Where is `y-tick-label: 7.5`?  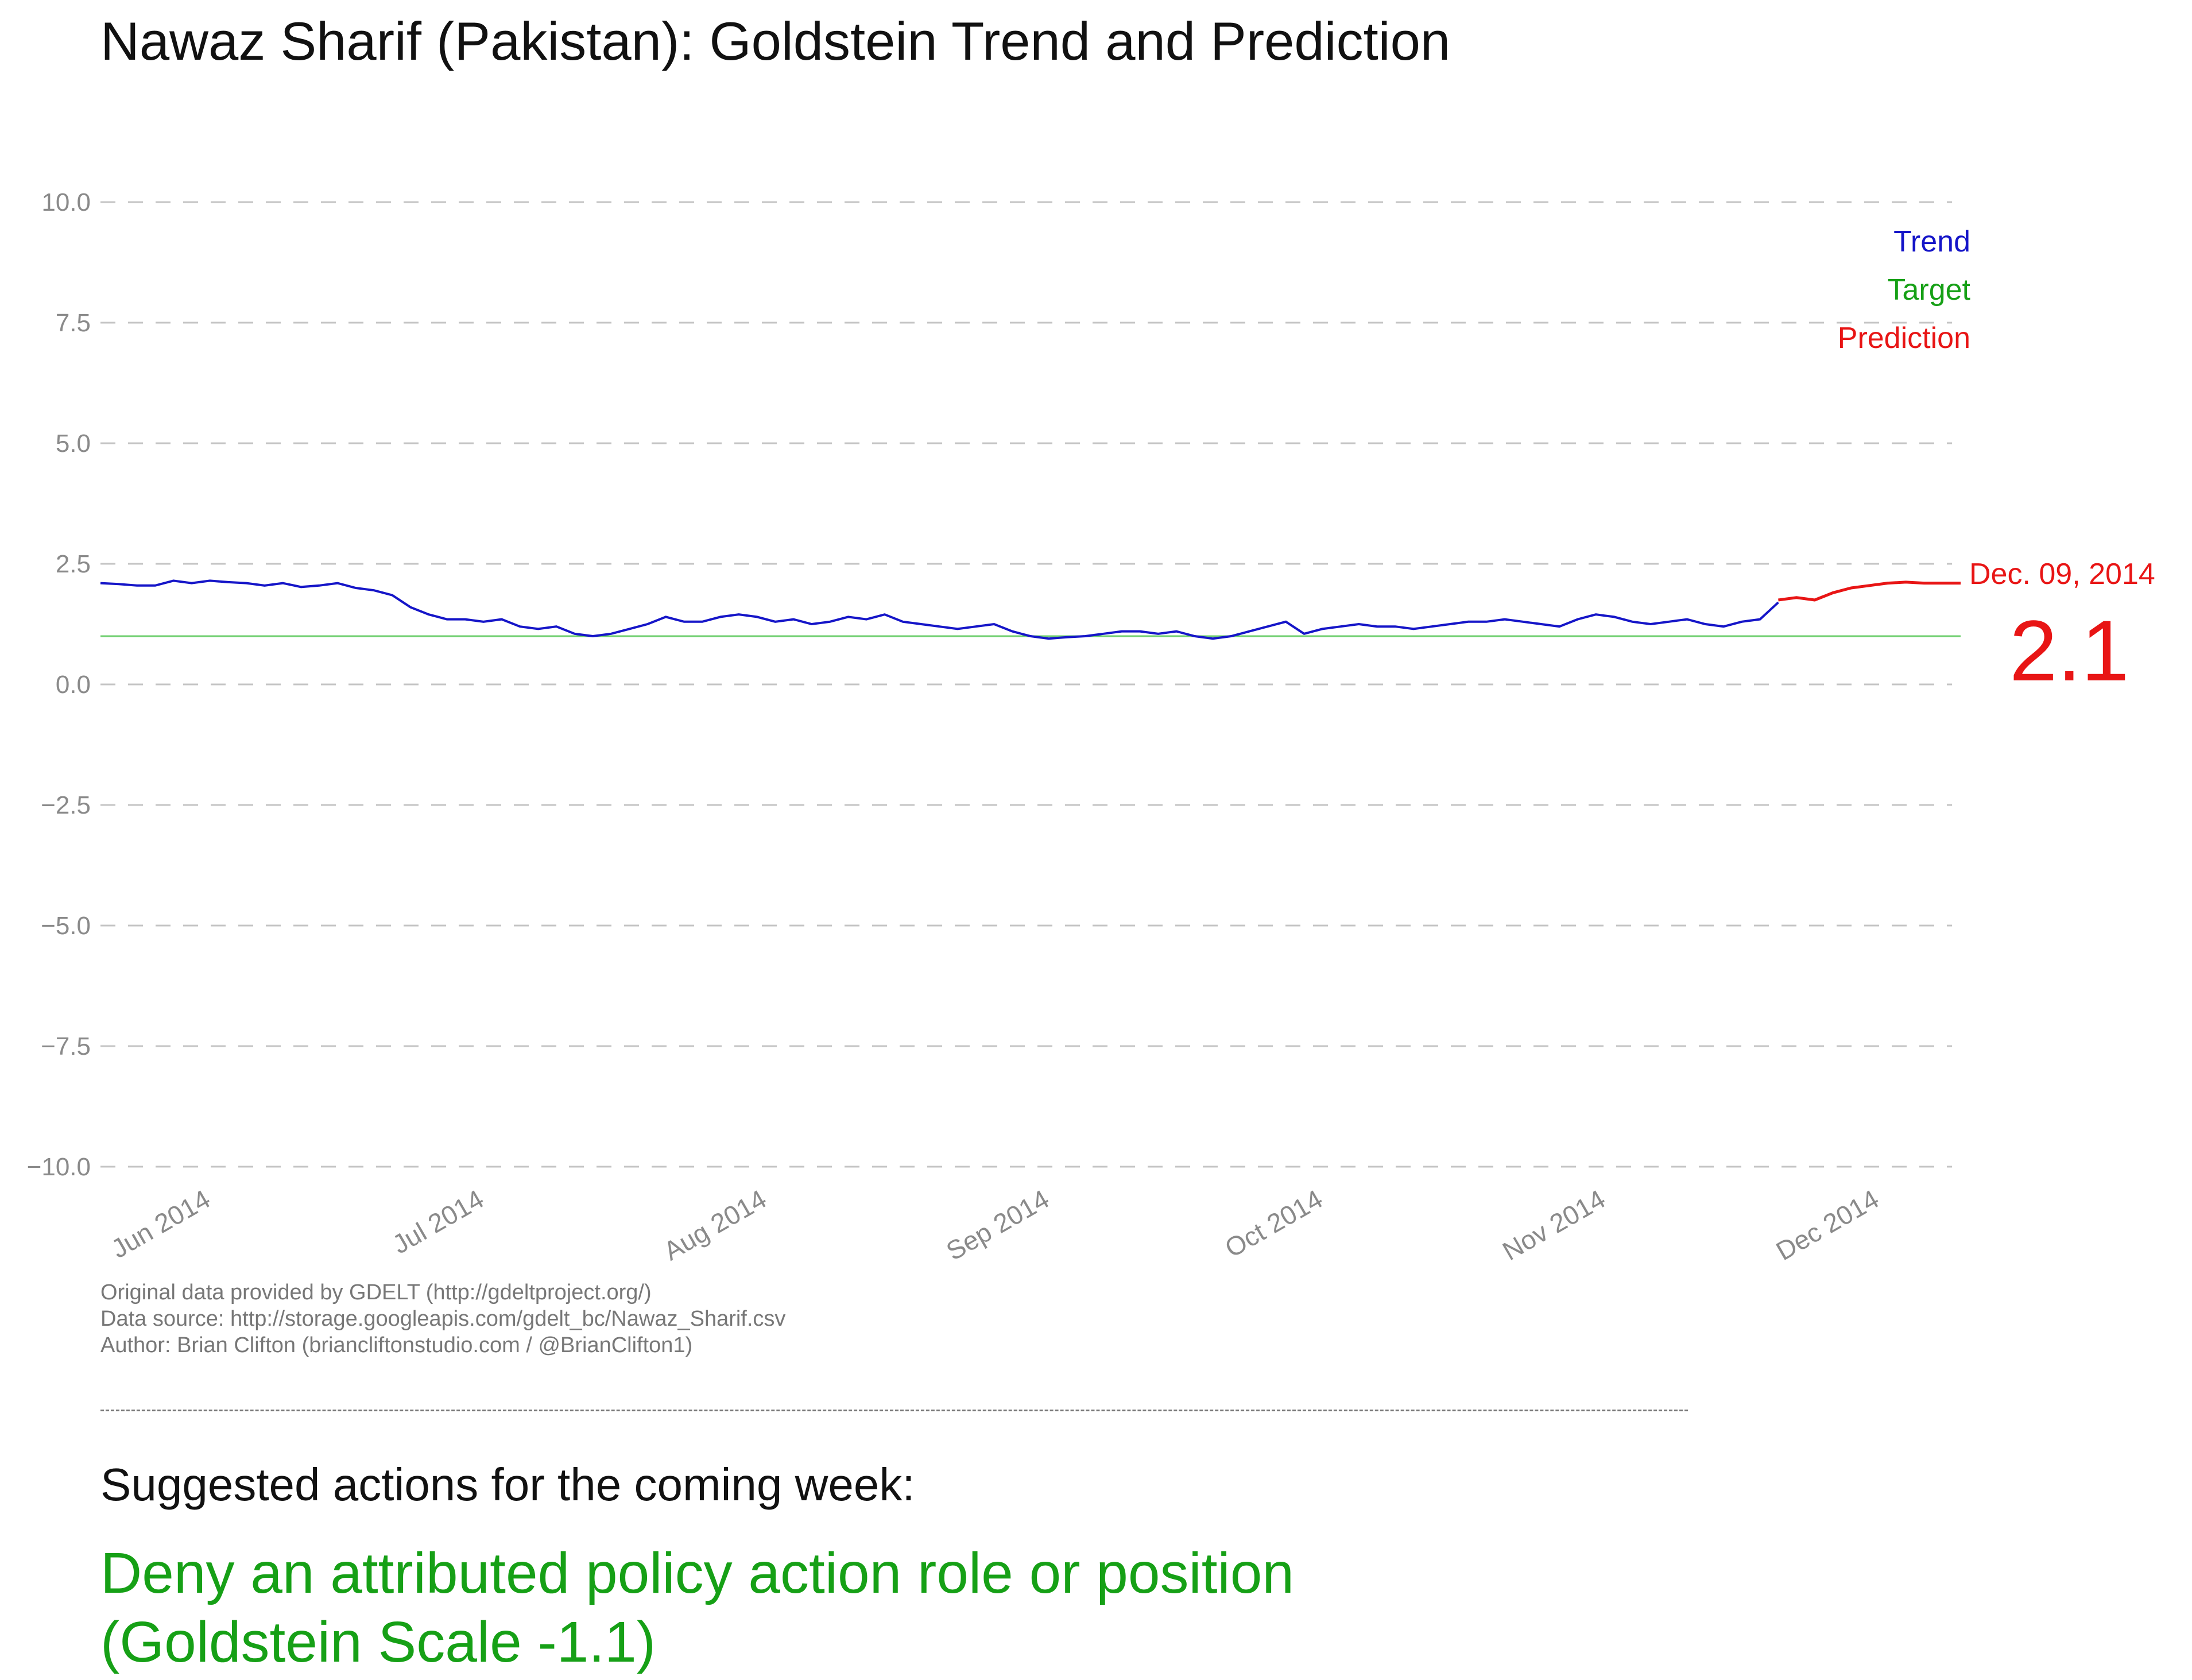 y-tick-label: 7.5 is located at coordinates (73, 323).